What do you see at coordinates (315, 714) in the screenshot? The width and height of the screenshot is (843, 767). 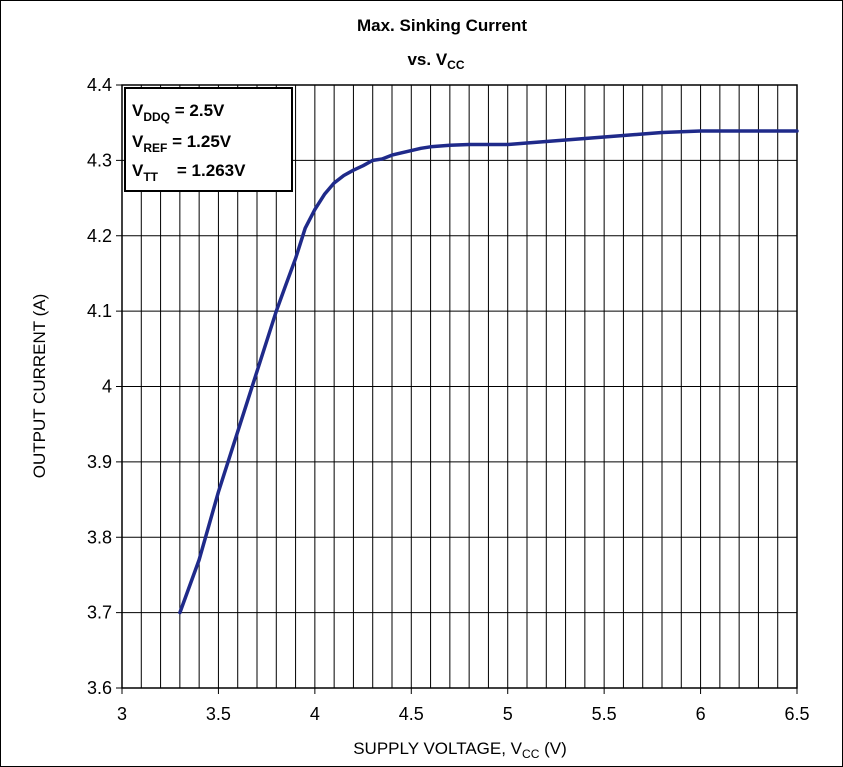 I see `x-tick-label: 4` at bounding box center [315, 714].